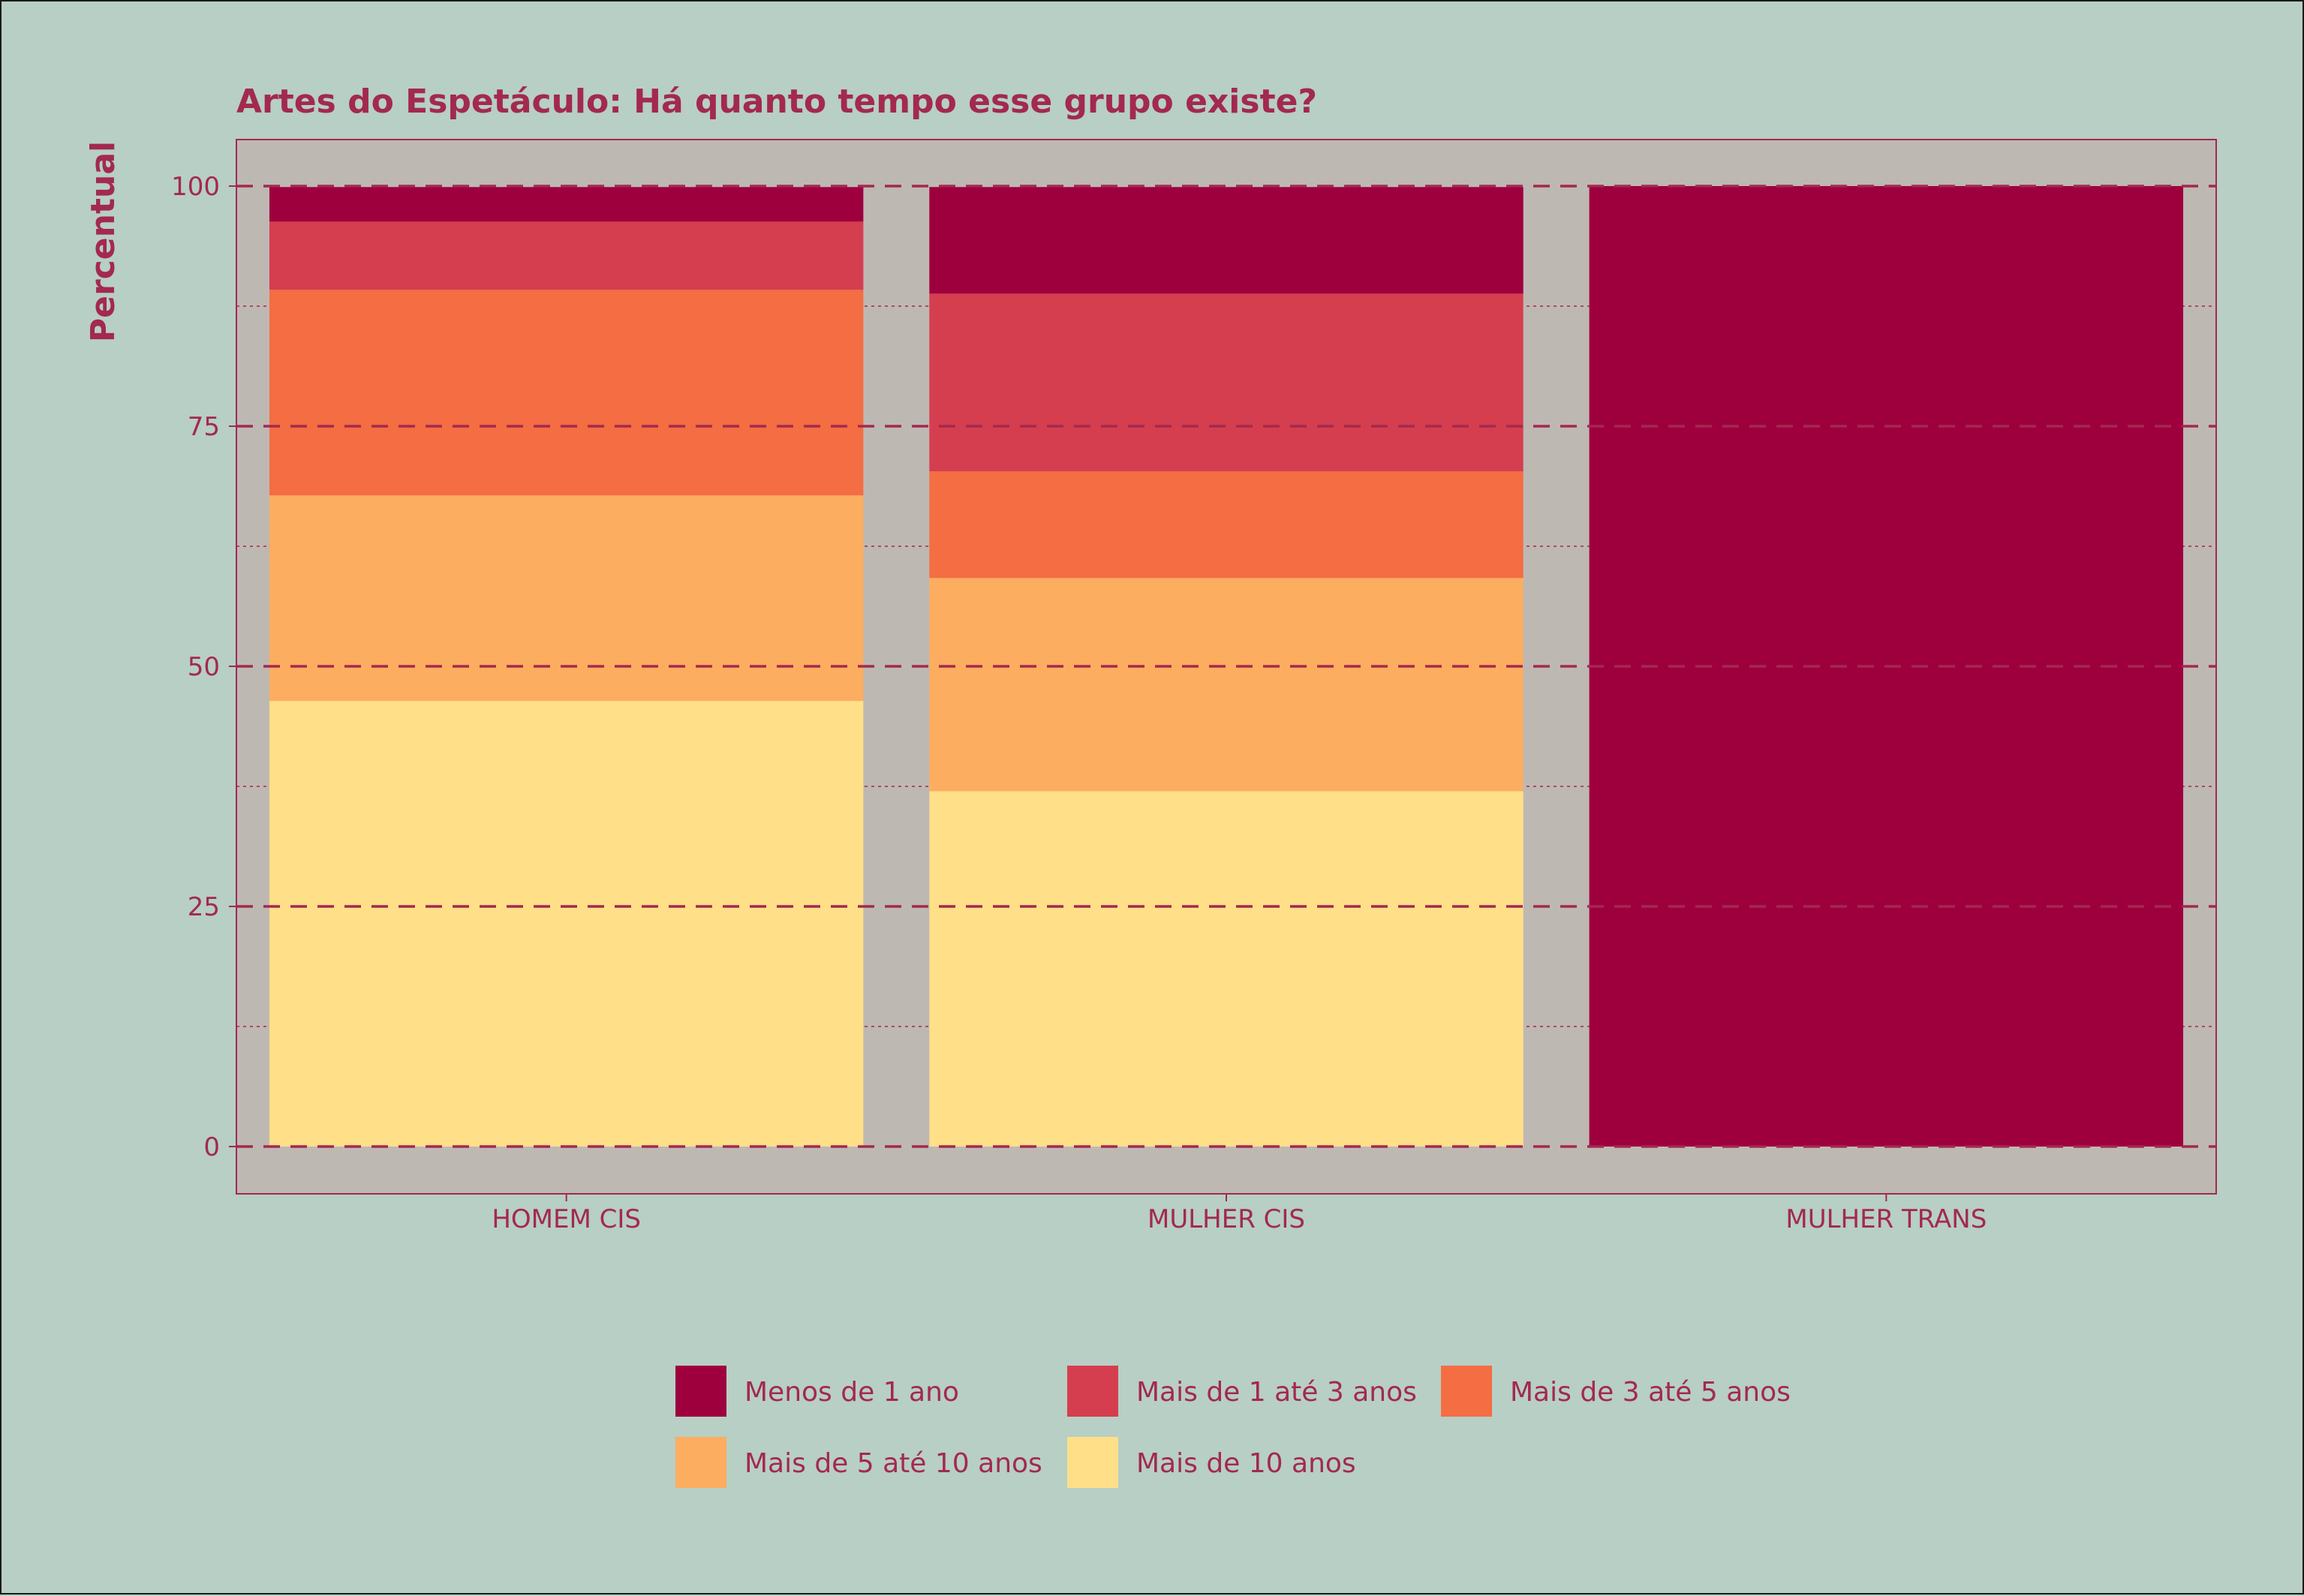 The image size is (2304, 1596). Describe the element at coordinates (851, 1392) in the screenshot. I see `legend-label: Menos de 1 ano` at that location.